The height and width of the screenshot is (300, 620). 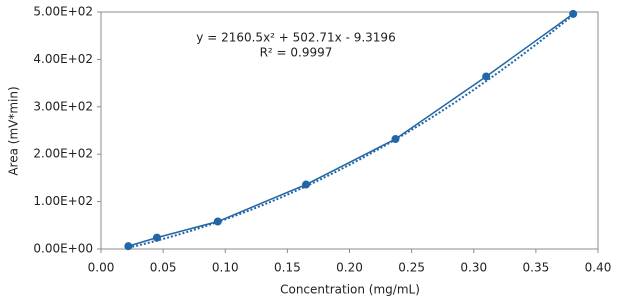 I want to click on y-tick-label: 3.00E+02, so click(x=63, y=106).